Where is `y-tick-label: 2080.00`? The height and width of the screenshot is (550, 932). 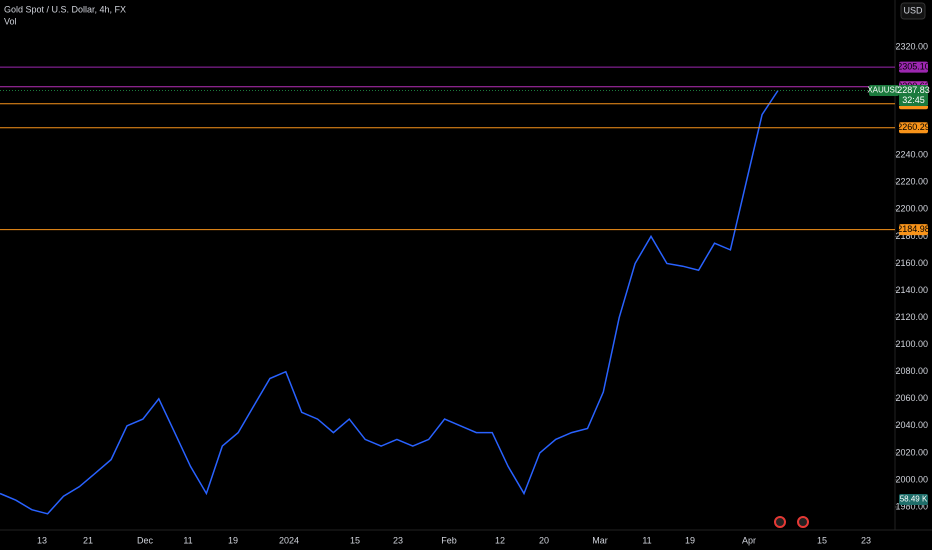 y-tick-label: 2080.00 is located at coordinates (911, 371).